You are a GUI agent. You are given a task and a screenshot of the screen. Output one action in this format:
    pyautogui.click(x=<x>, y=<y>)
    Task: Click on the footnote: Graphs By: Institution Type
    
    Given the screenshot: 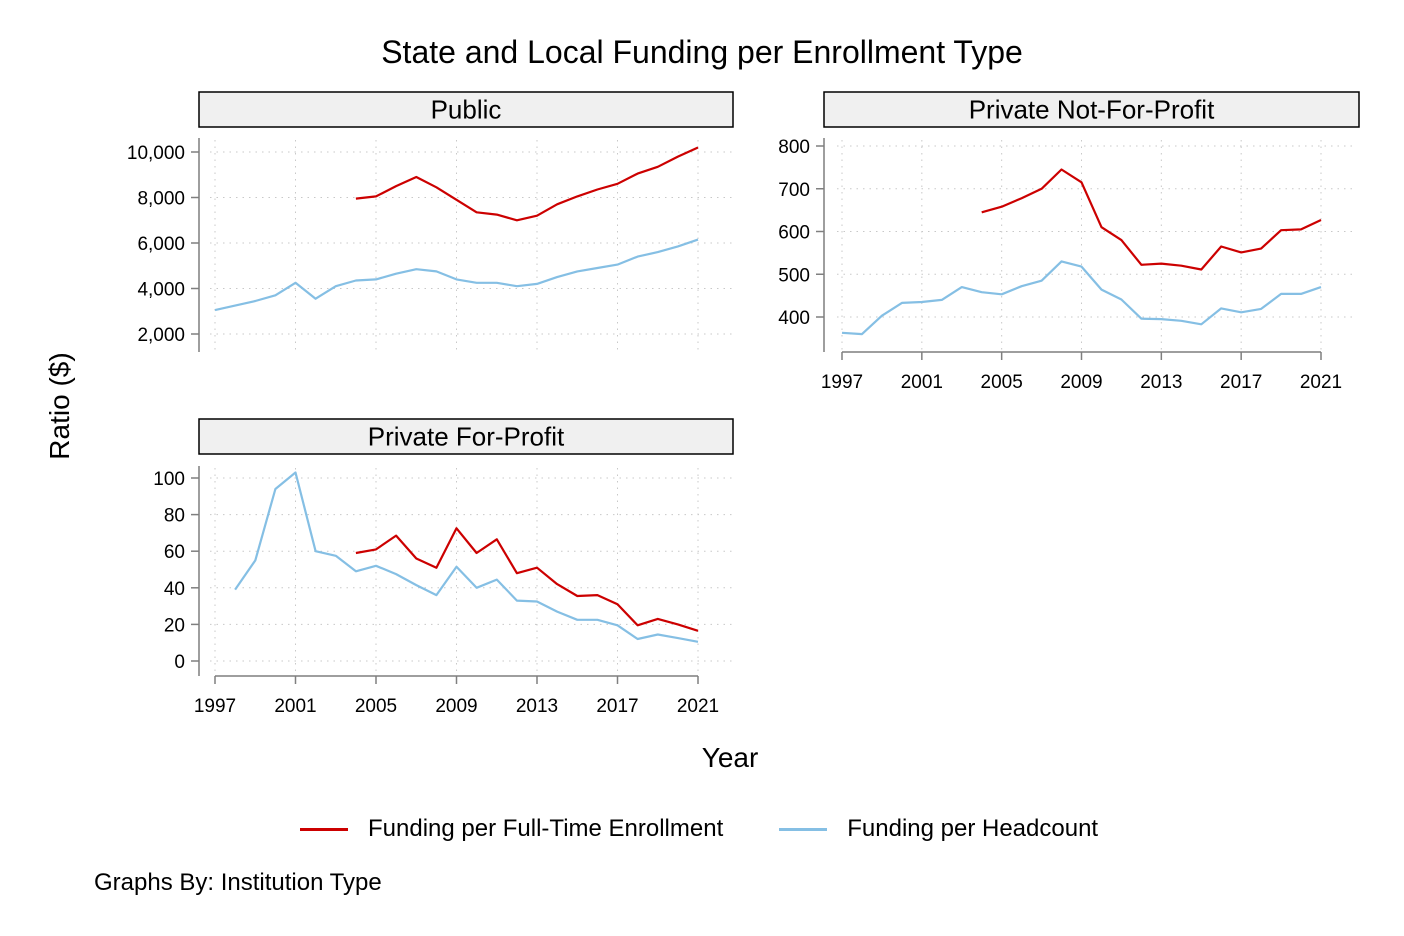 What is the action you would take?
    pyautogui.click(x=238, y=882)
    